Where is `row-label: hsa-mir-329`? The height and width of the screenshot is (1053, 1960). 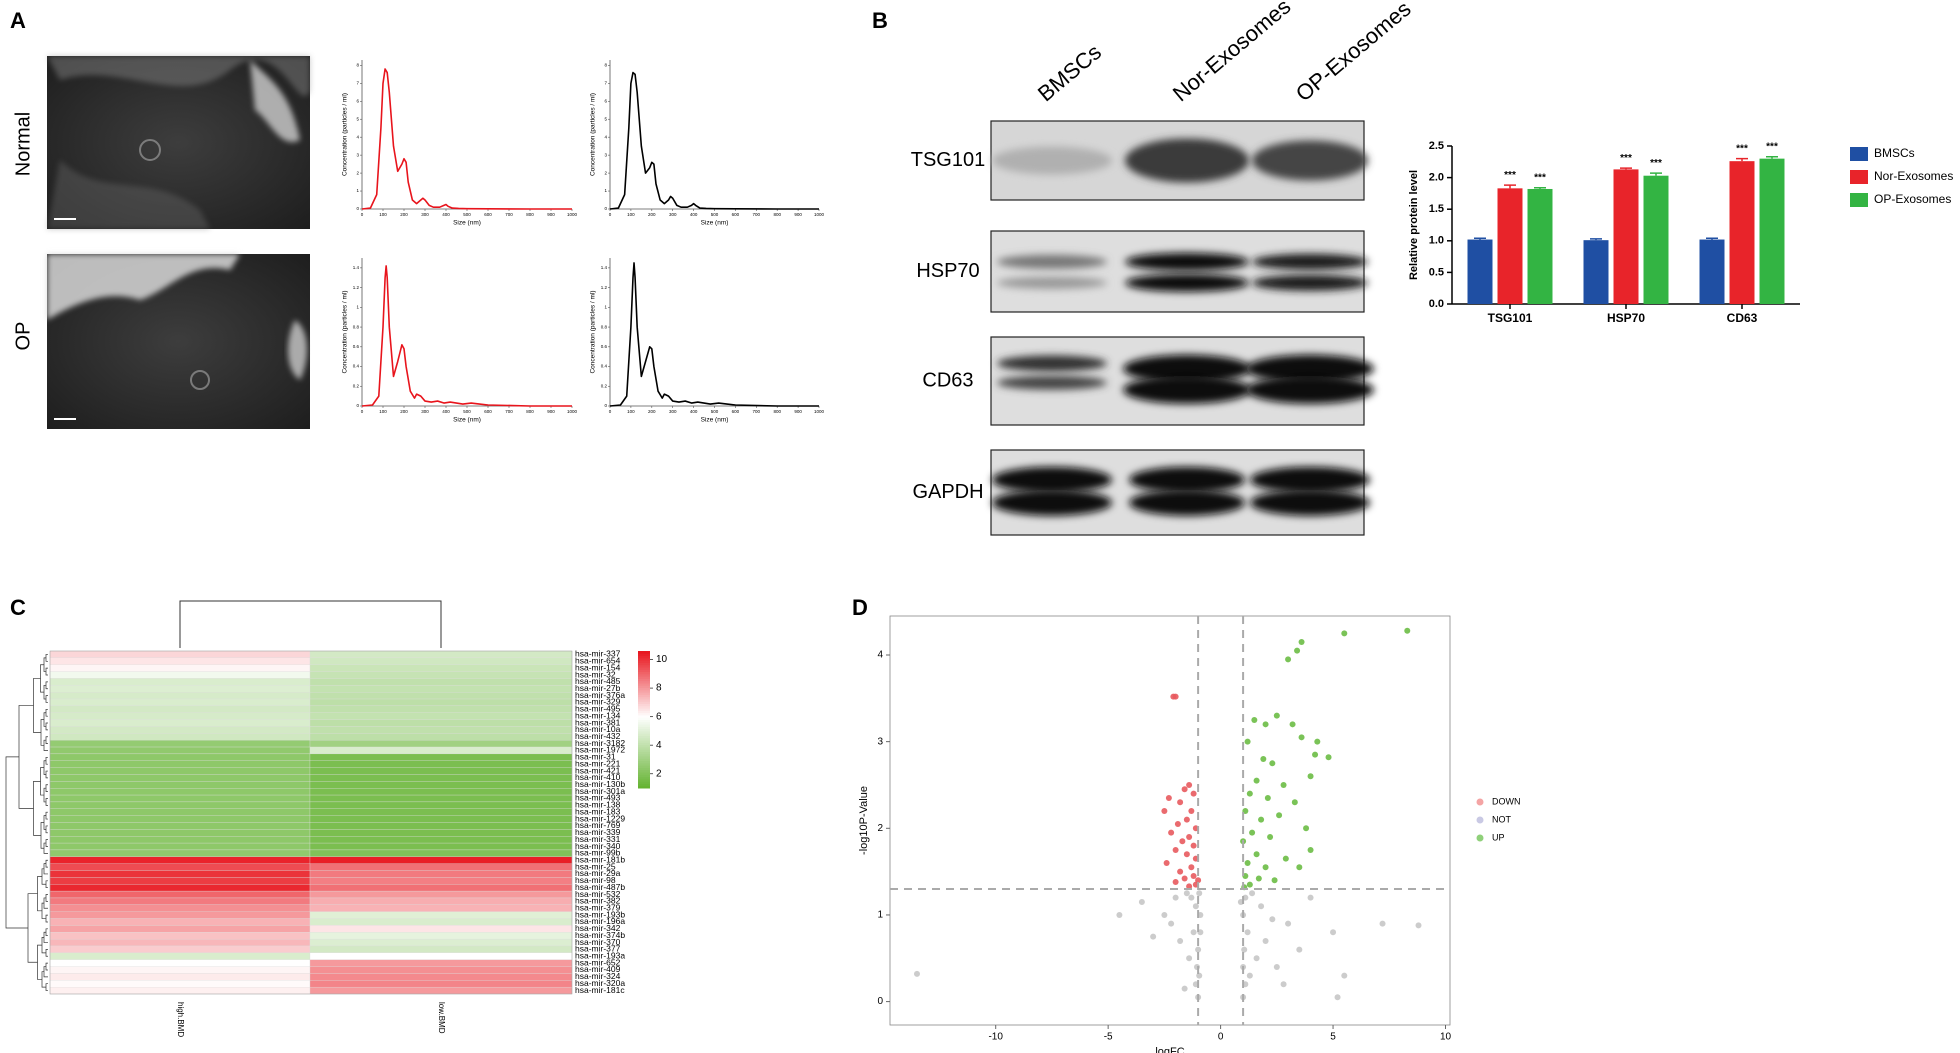
row-label: hsa-mir-329 is located at coordinates (598, 702).